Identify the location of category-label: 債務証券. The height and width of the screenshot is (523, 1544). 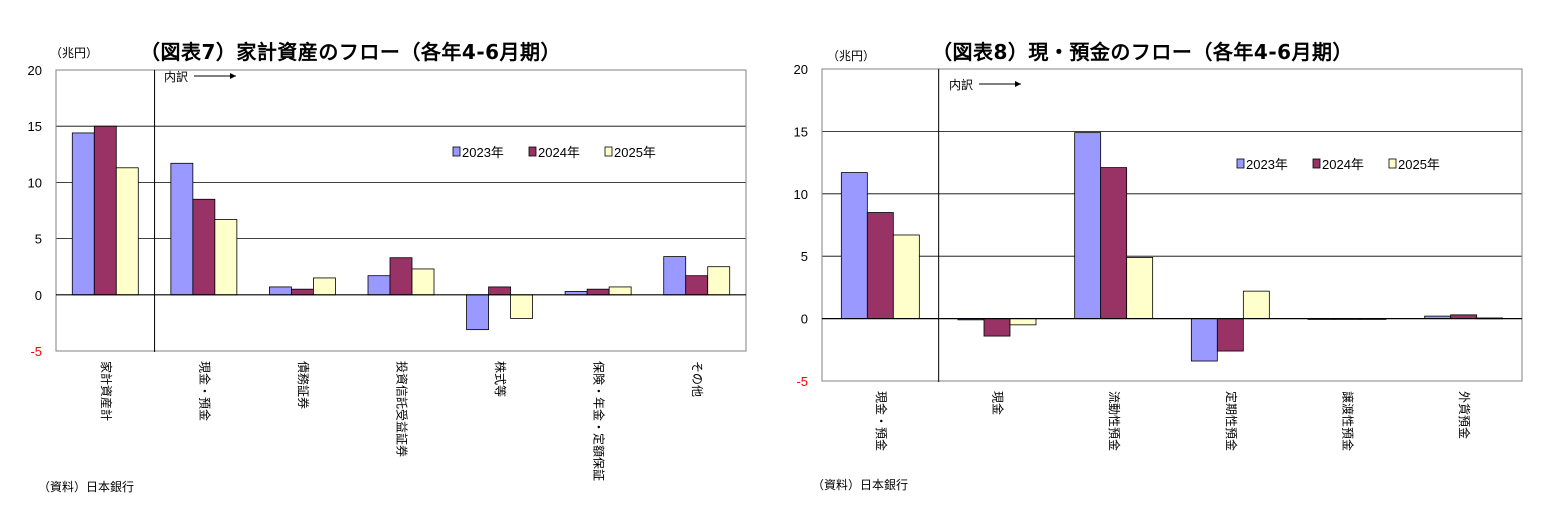
(303, 385).